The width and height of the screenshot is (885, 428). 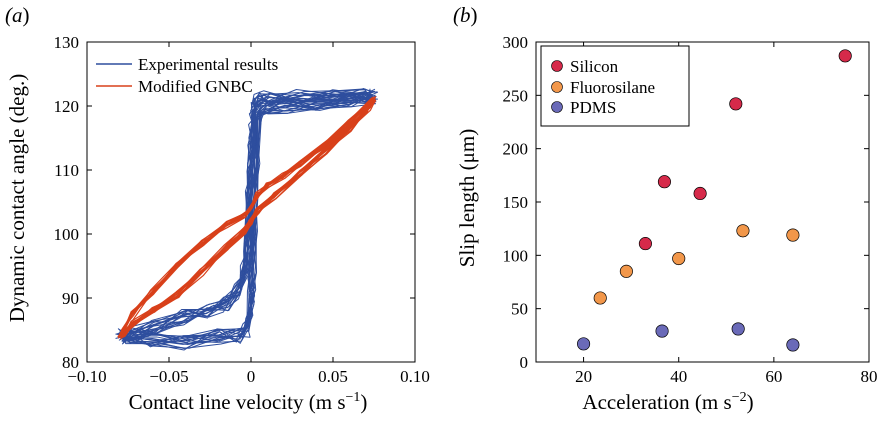 What do you see at coordinates (773, 376) in the screenshot?
I see `panel-b-x-tick-label: 60` at bounding box center [773, 376].